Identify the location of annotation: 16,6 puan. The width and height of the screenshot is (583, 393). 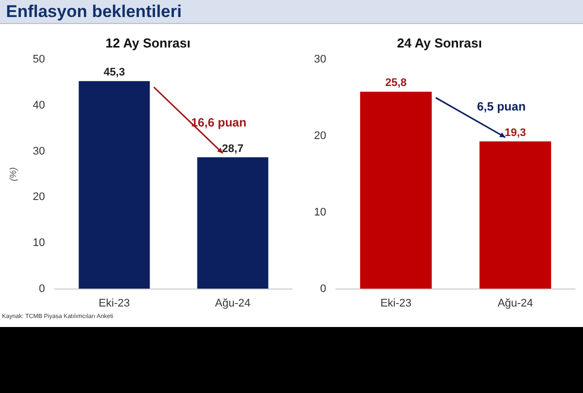
(218, 123).